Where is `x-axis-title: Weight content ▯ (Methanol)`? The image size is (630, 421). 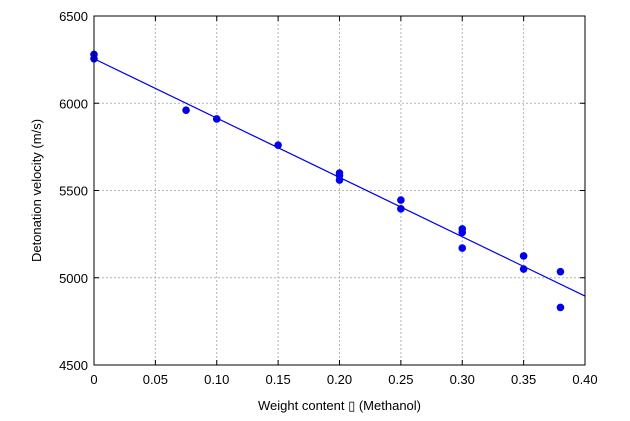
x-axis-title: Weight content ▯ (Methanol) is located at coordinates (339, 405).